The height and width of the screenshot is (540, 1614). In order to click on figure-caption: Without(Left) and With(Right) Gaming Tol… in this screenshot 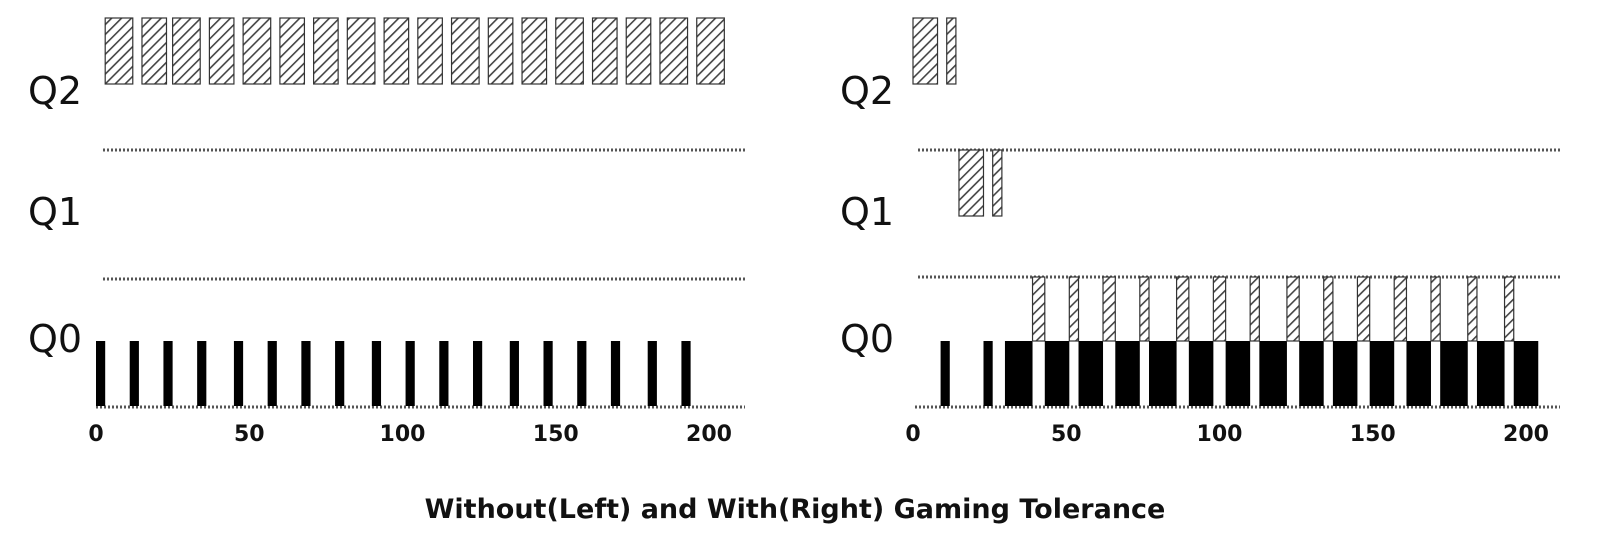, I will do `click(795, 509)`.